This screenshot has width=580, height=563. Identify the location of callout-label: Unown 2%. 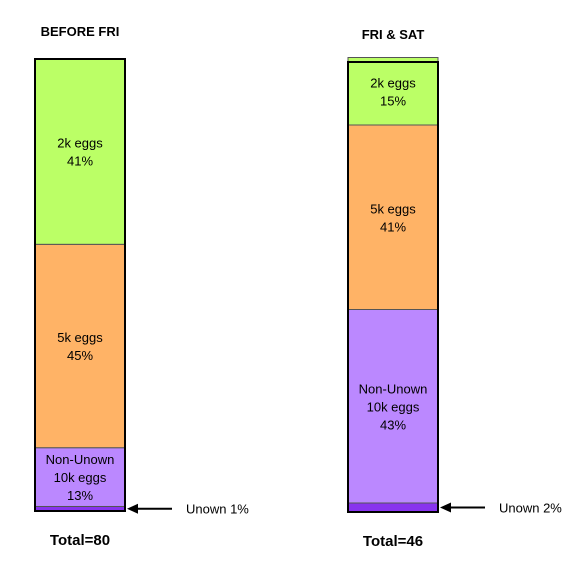
(530, 508).